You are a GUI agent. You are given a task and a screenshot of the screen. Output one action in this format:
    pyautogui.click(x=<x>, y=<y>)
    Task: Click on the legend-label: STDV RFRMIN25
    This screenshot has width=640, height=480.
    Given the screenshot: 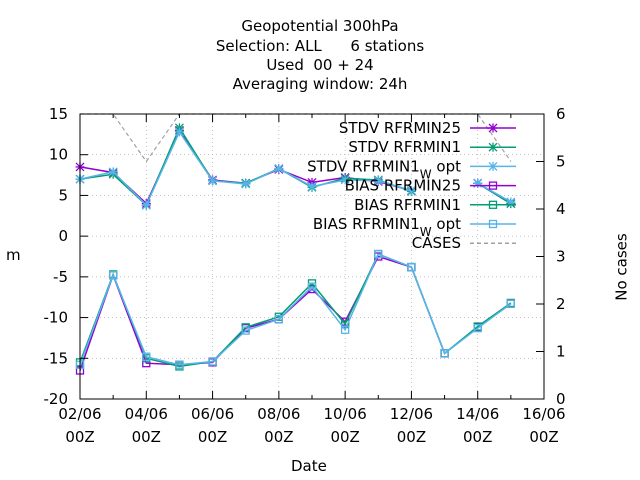 What is the action you would take?
    pyautogui.click(x=400, y=128)
    